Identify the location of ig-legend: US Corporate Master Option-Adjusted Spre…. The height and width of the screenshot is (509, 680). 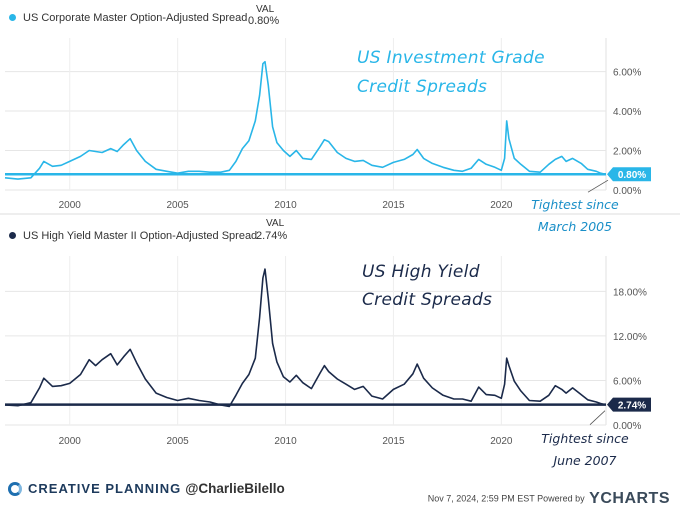
(128, 18).